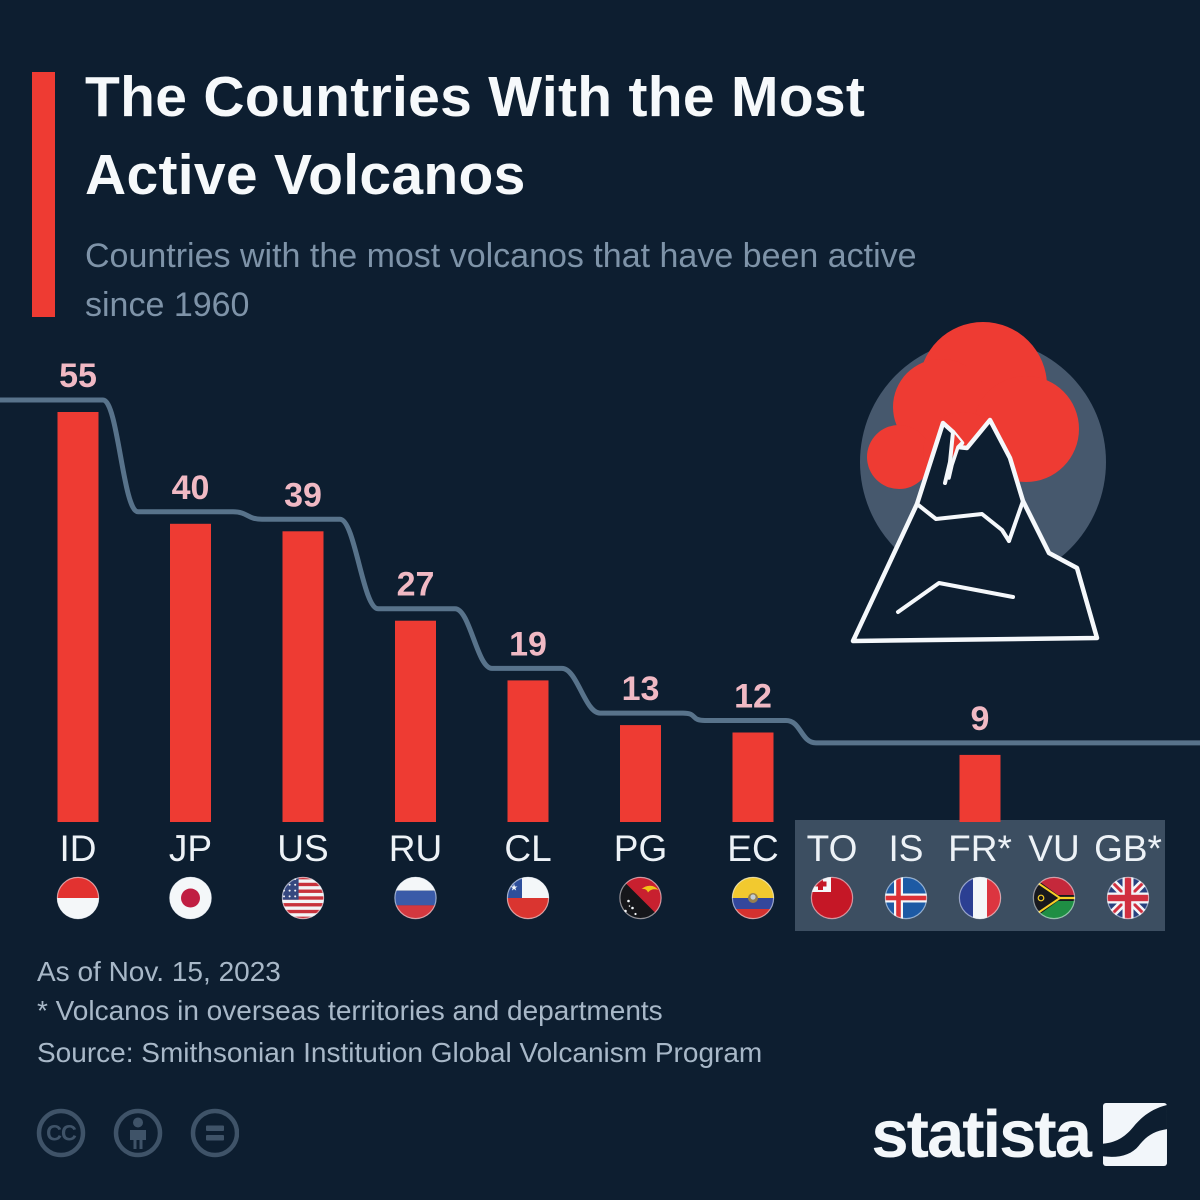 This screenshot has width=1200, height=1200. Describe the element at coordinates (640, 898) in the screenshot. I see `flag-papua-new-guinea` at that location.